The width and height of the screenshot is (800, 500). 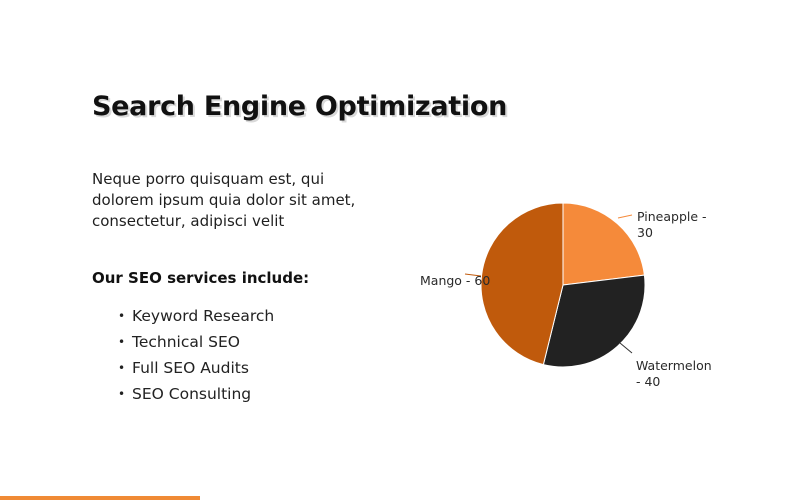 I want to click on data-label-pineapple: Pineapple -, so click(x=672, y=216).